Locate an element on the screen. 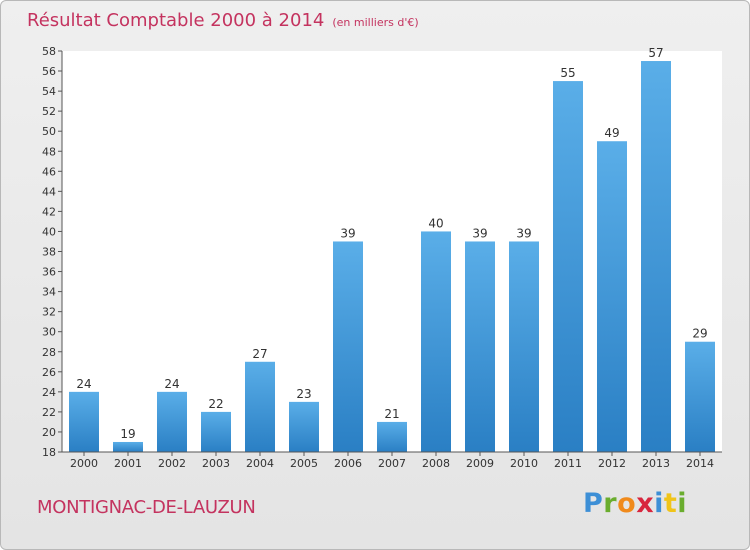 This screenshot has width=750, height=550. title-text: Résultat Comptable 2000 à 2014 is located at coordinates (176, 20).